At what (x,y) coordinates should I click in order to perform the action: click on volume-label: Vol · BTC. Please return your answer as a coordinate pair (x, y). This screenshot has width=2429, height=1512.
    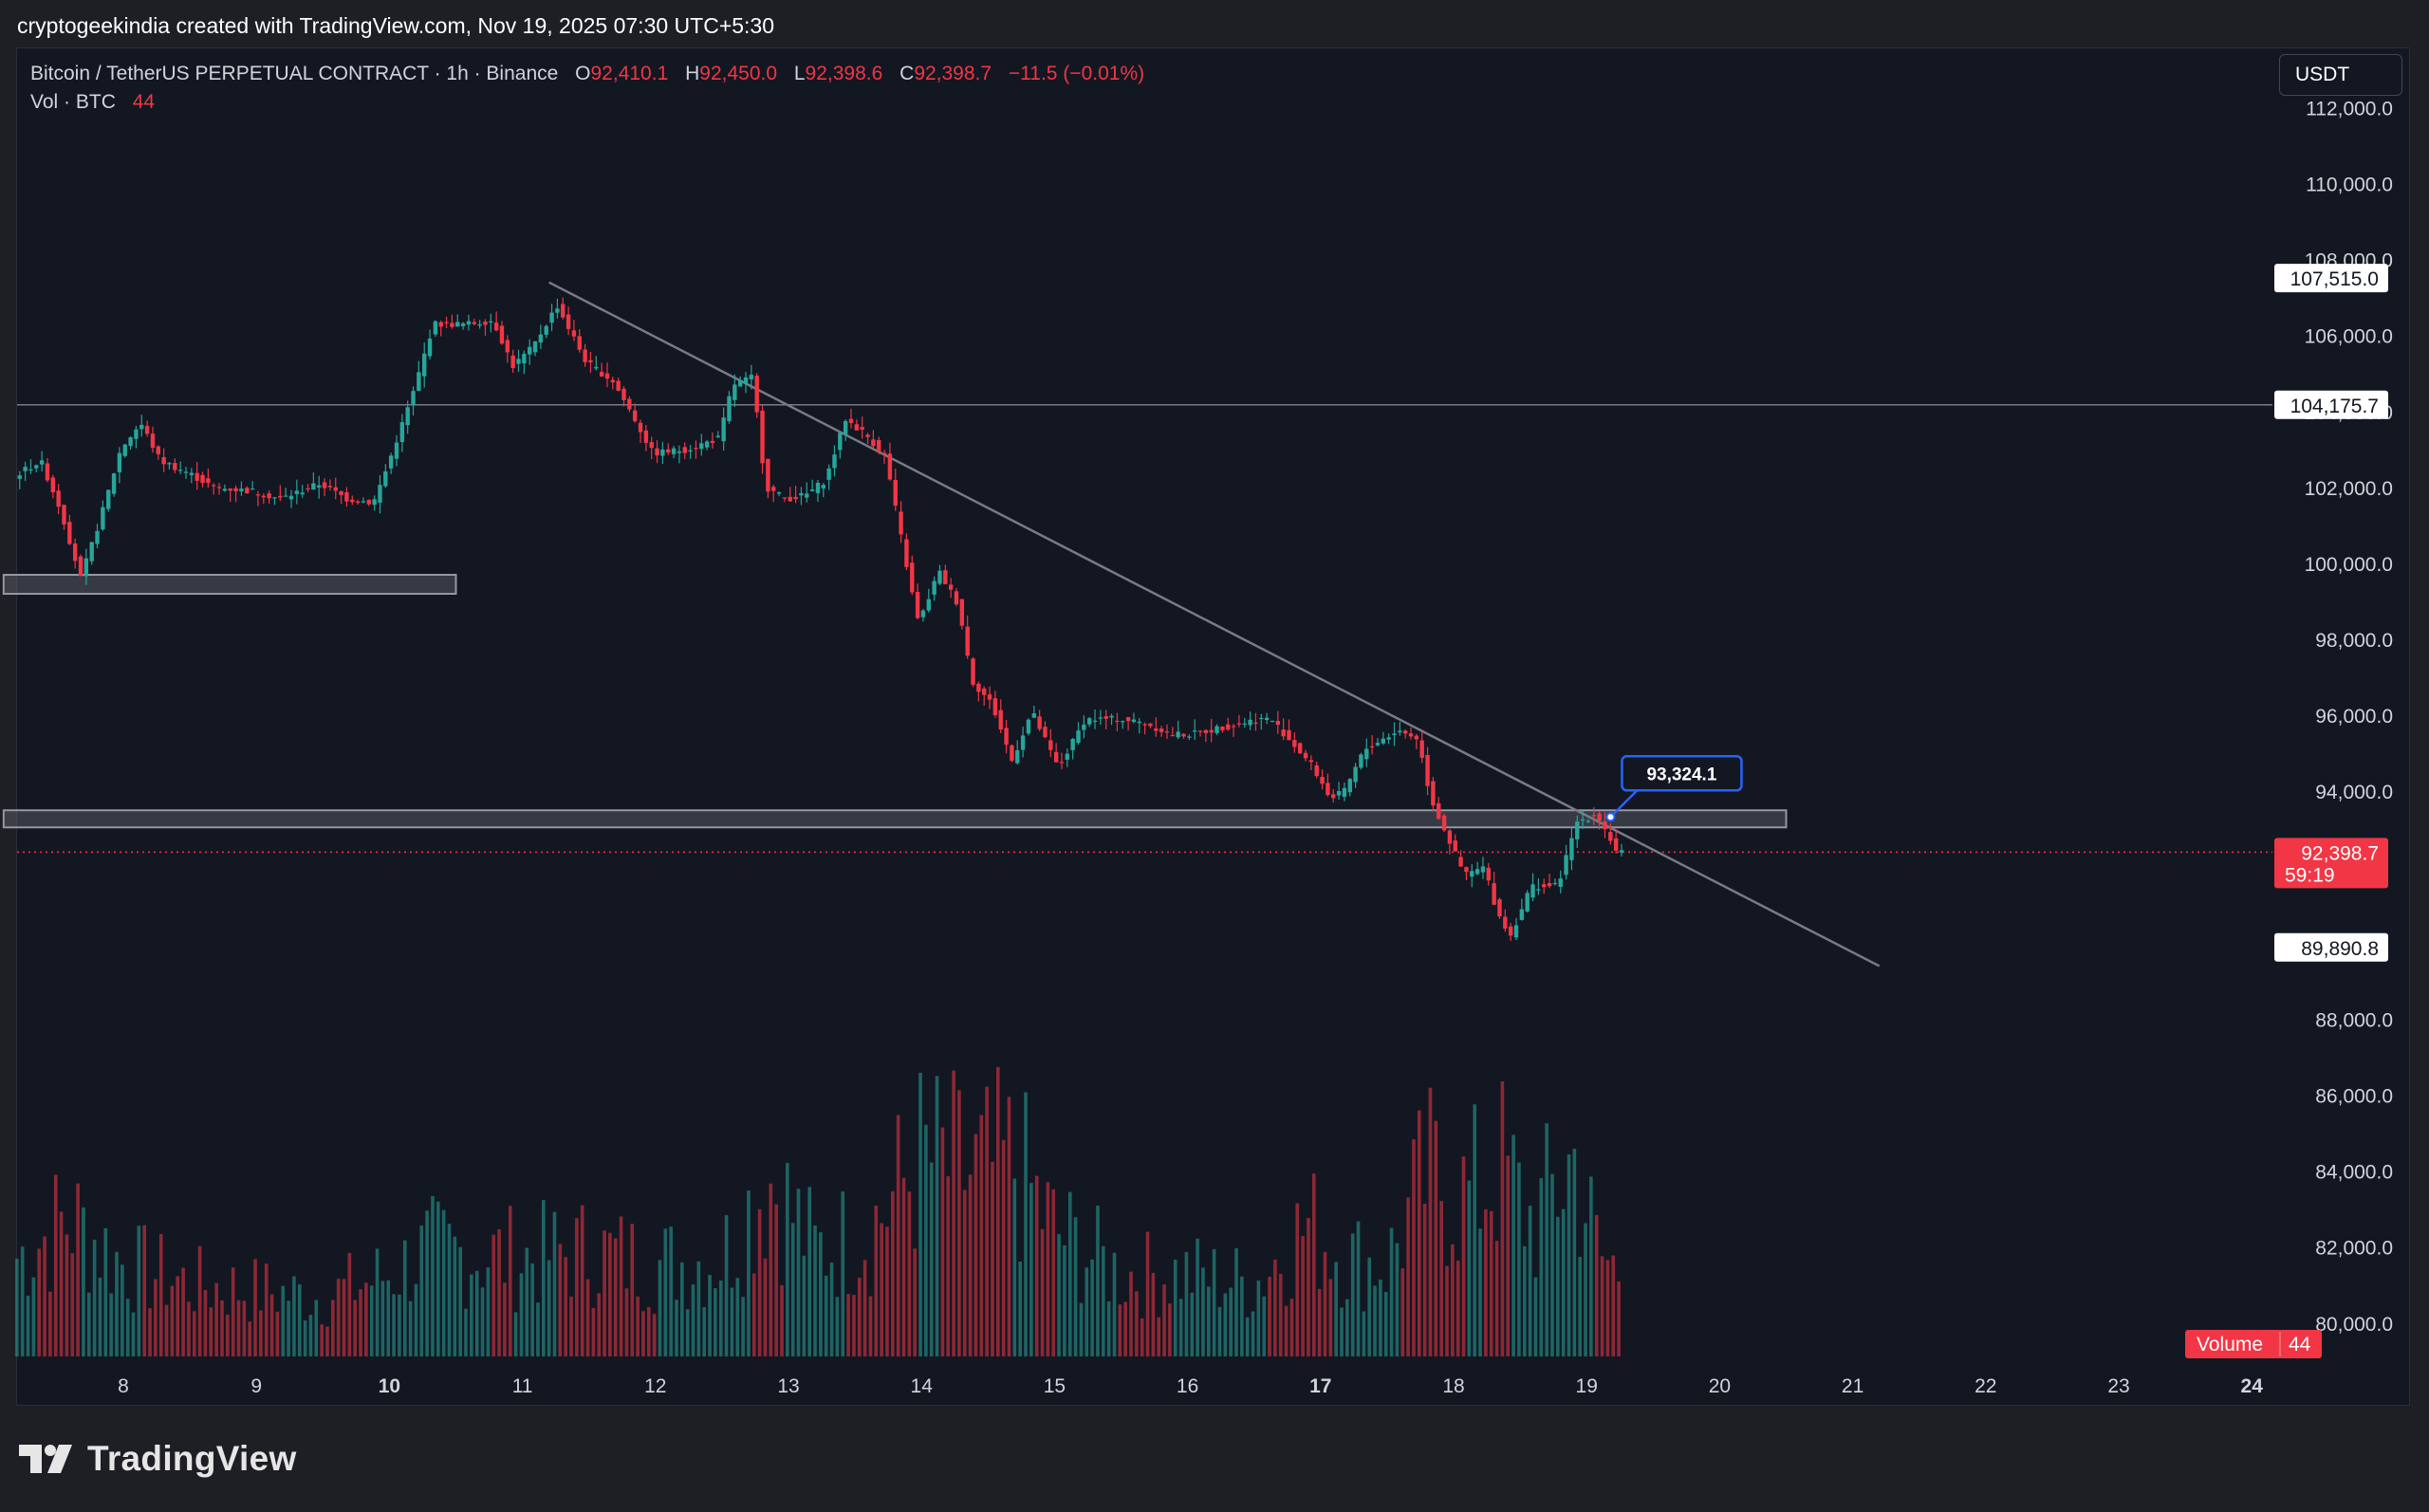
    Looking at the image, I should click on (73, 102).